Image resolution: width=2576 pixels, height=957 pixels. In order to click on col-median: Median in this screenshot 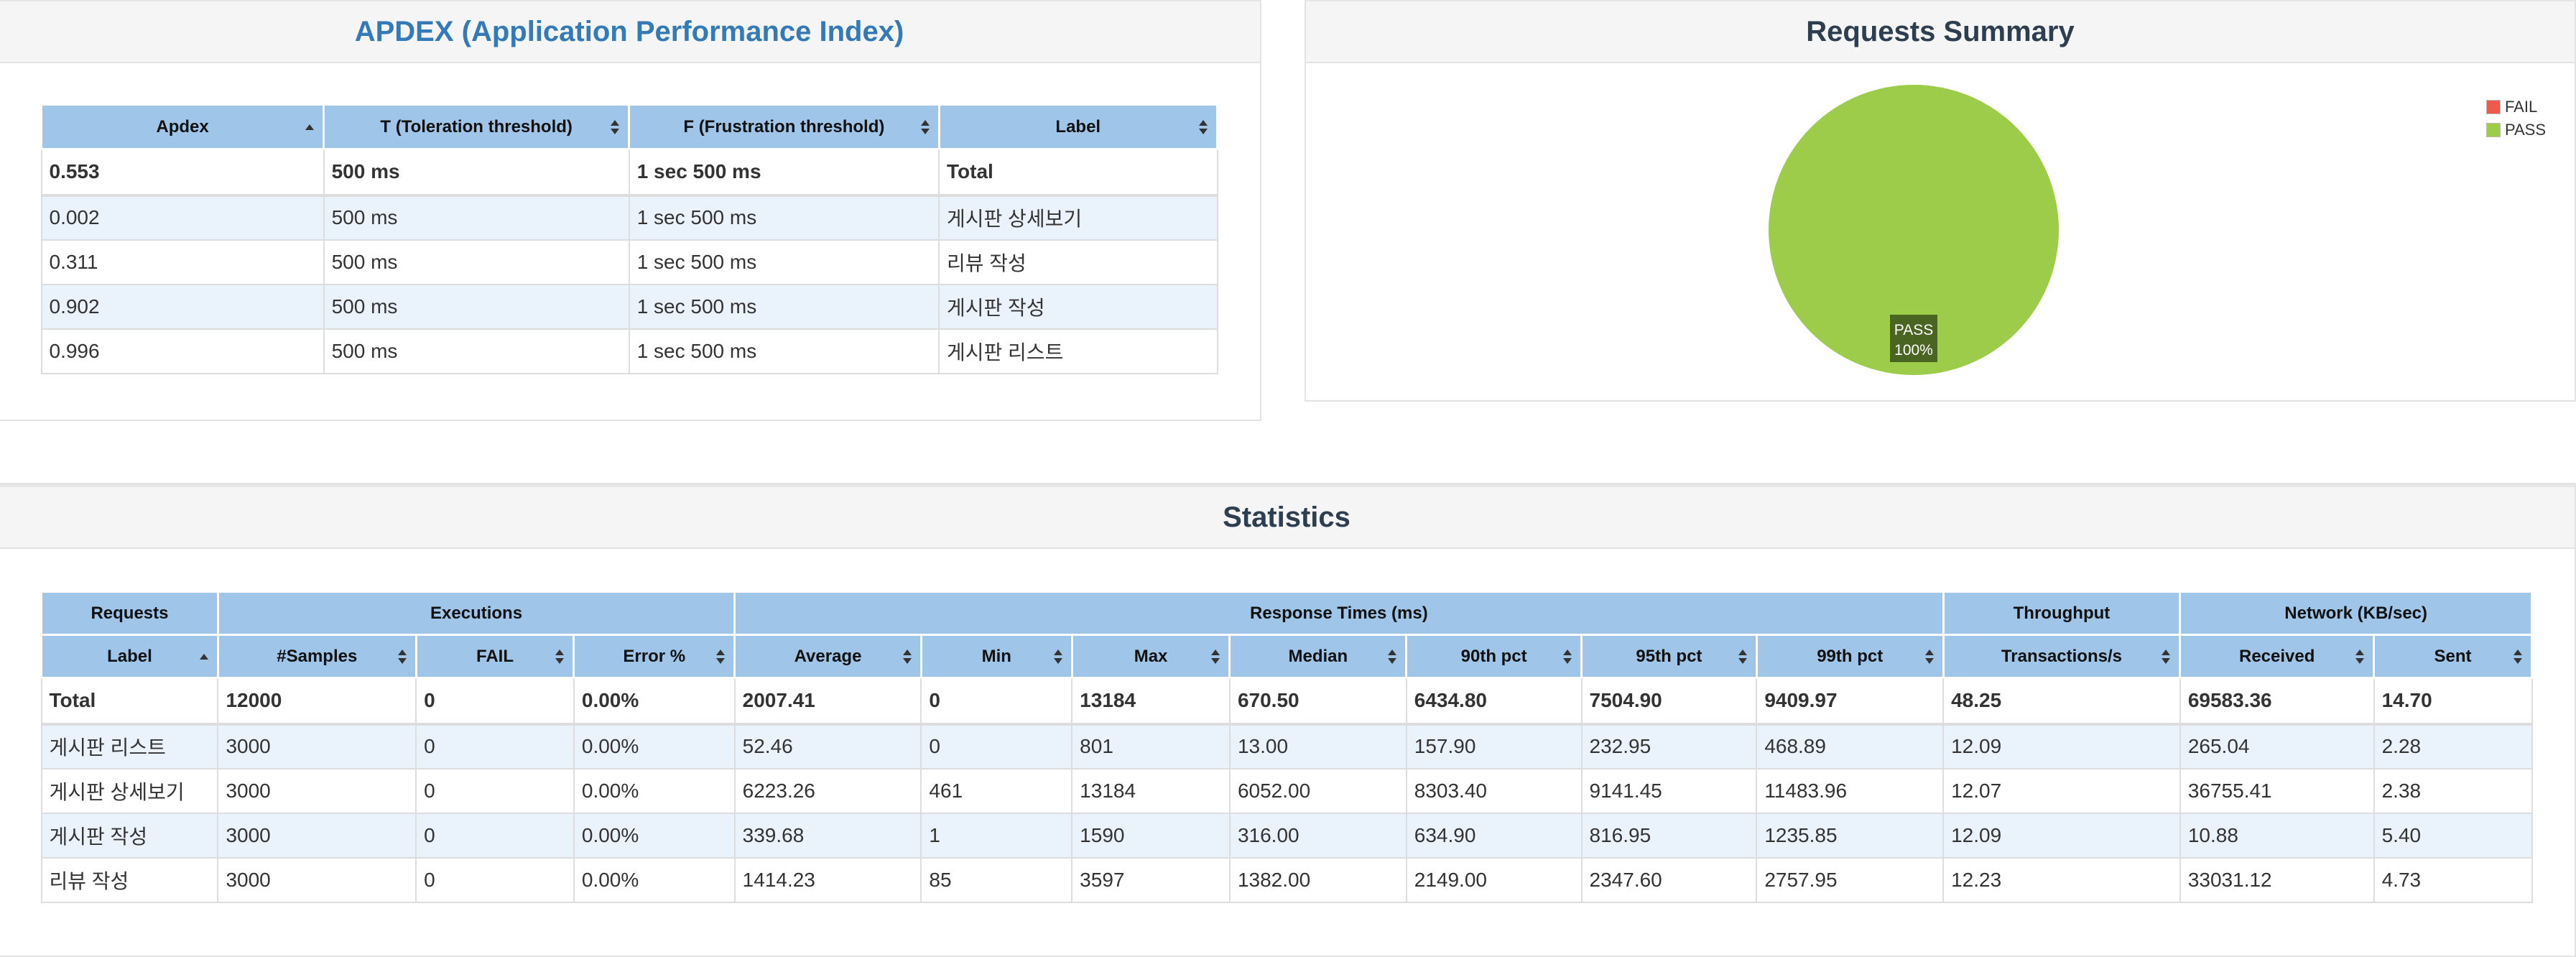, I will do `click(1318, 656)`.